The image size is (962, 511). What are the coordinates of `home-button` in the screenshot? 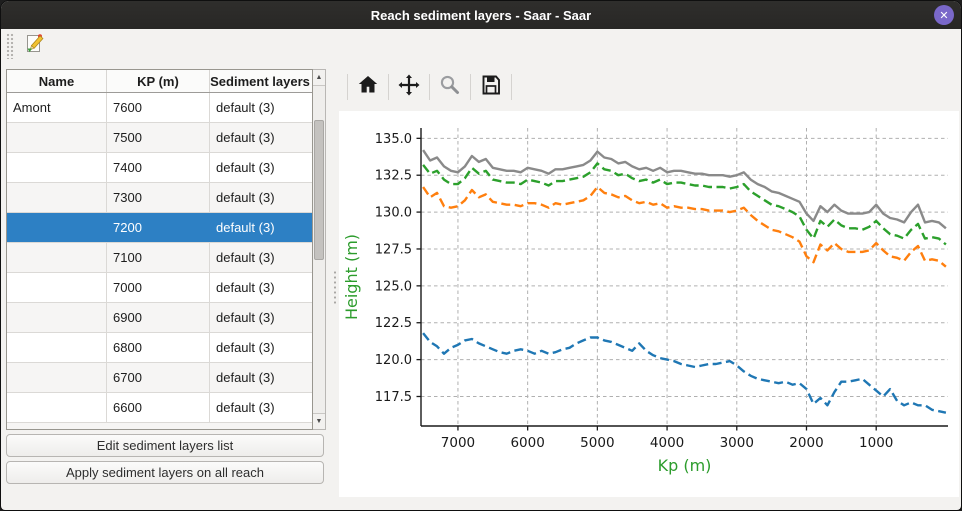 It's located at (368, 87).